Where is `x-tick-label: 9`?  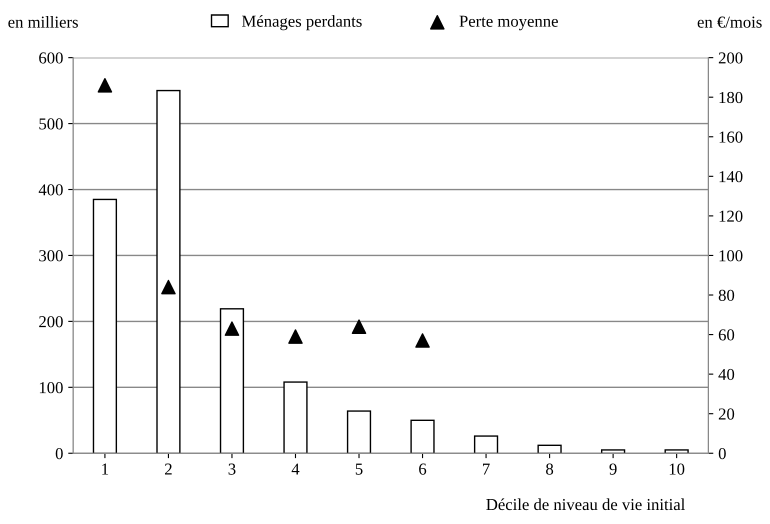 x-tick-label: 9 is located at coordinates (613, 469).